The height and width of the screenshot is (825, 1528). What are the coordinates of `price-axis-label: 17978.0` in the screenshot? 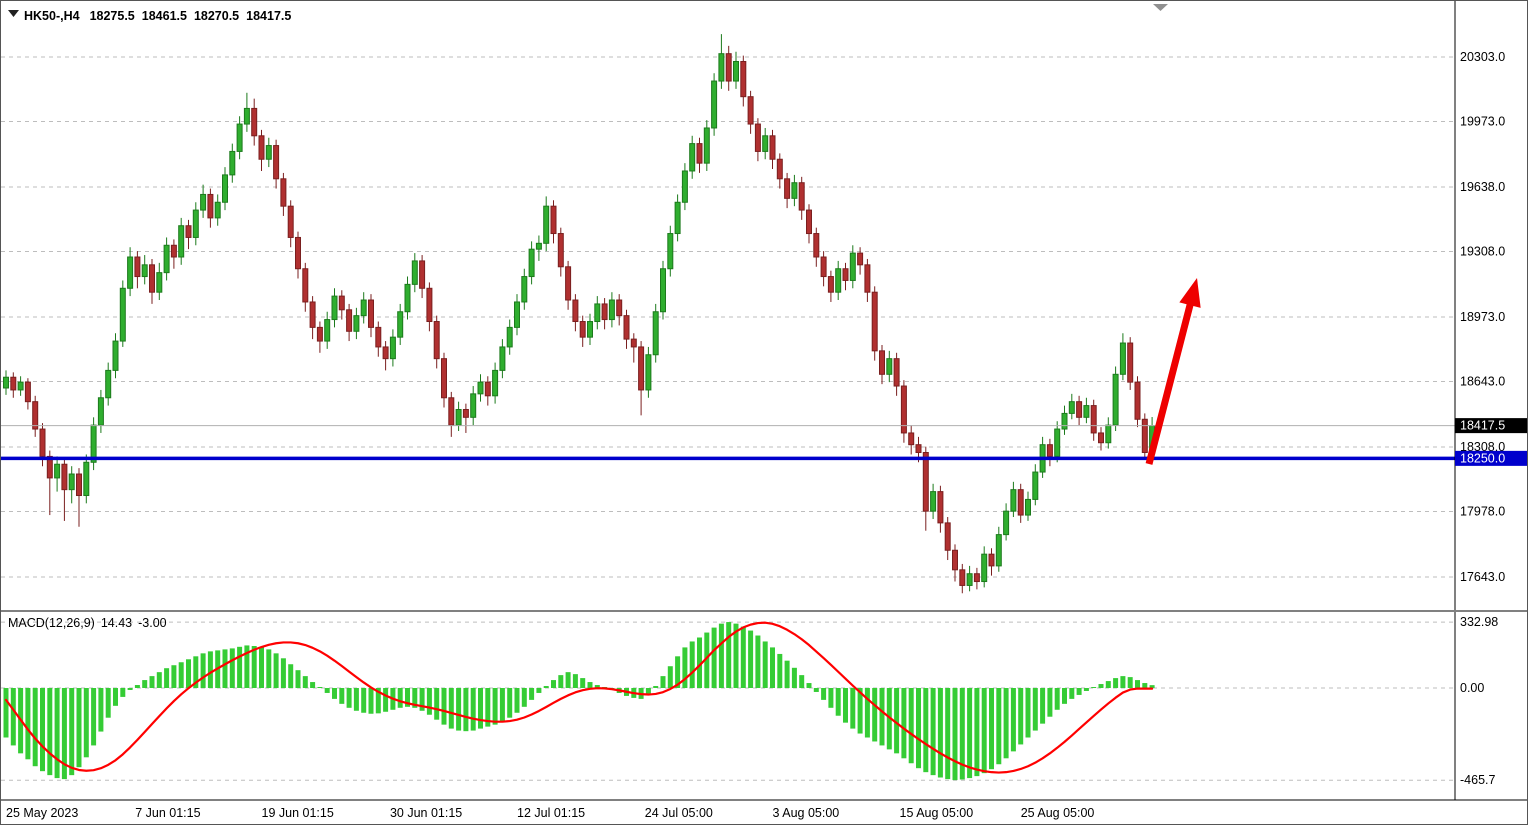 It's located at (1482, 512).